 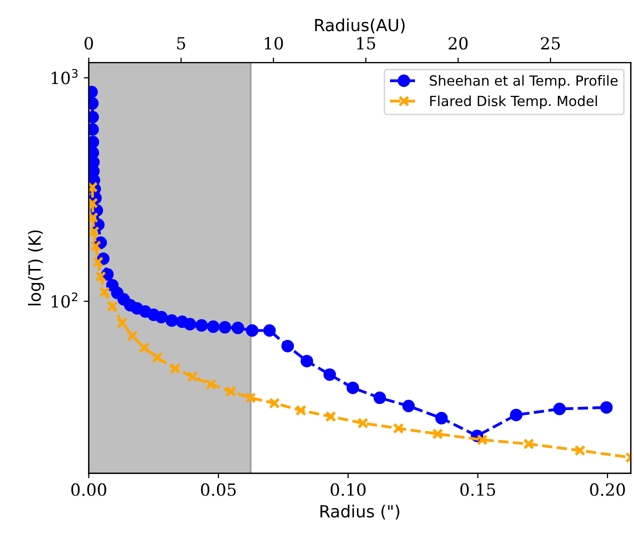 What do you see at coordinates (524, 81) in the screenshot?
I see `legend-label: Sheehan et al Temp. Profile` at bounding box center [524, 81].